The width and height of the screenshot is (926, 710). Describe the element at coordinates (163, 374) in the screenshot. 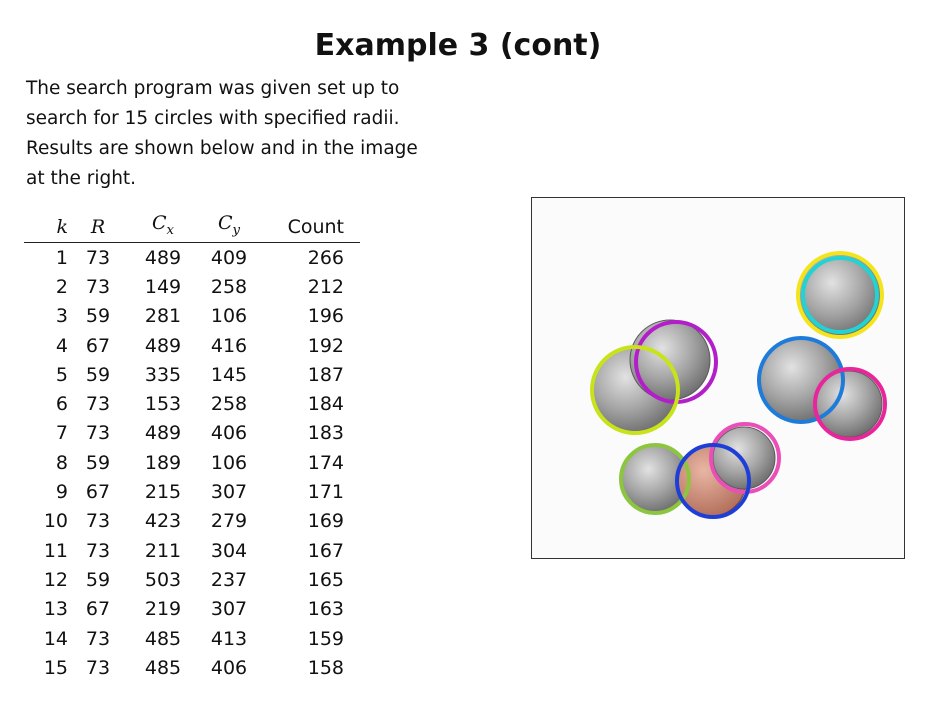

I see `cell-cx: 335` at that location.